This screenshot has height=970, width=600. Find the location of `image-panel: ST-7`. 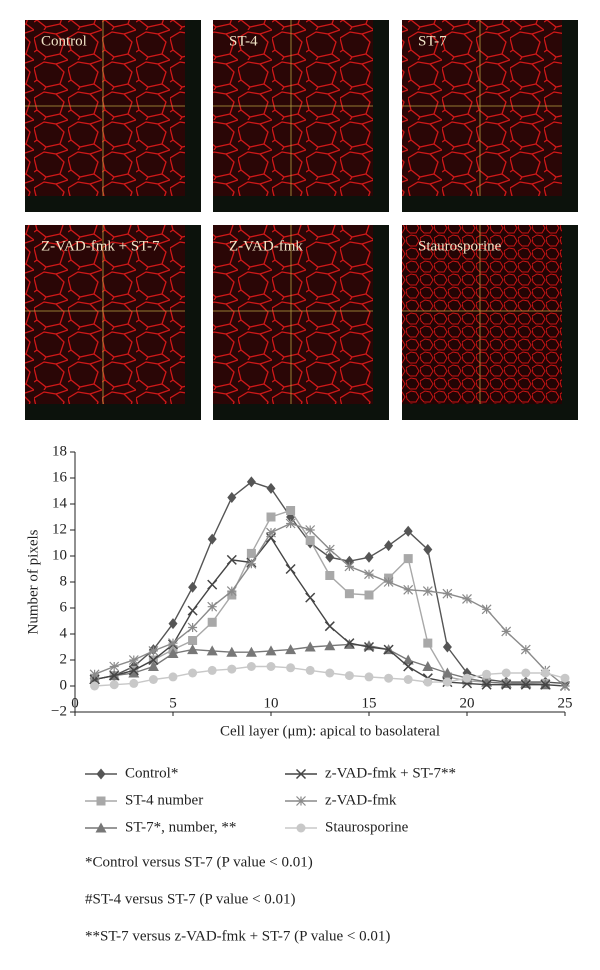

image-panel: ST-7 is located at coordinates (490, 116).